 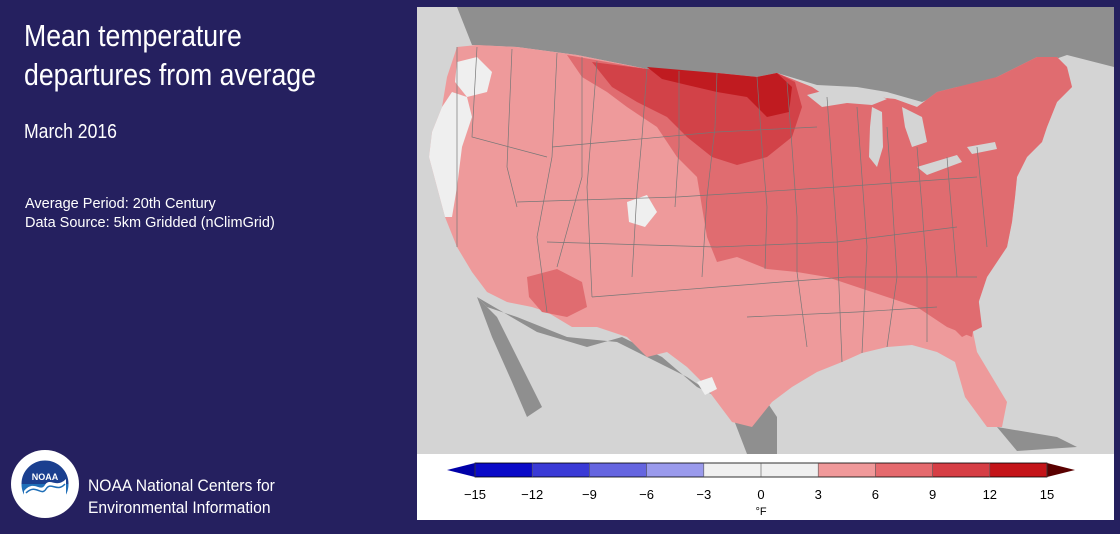 I want to click on svg-text: NOAA, so click(x=45, y=477).